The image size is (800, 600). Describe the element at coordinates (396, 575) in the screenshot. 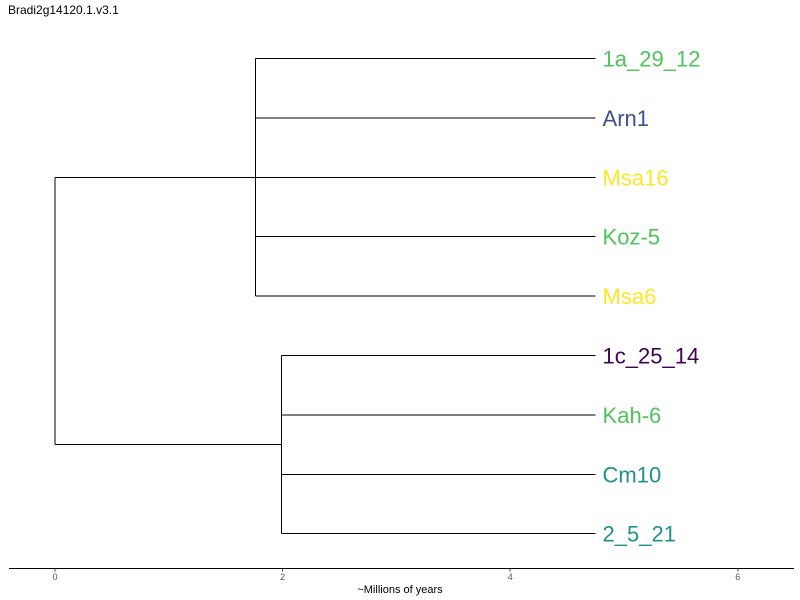

I see `x-axis-ticks: 0 2 4 6` at that location.